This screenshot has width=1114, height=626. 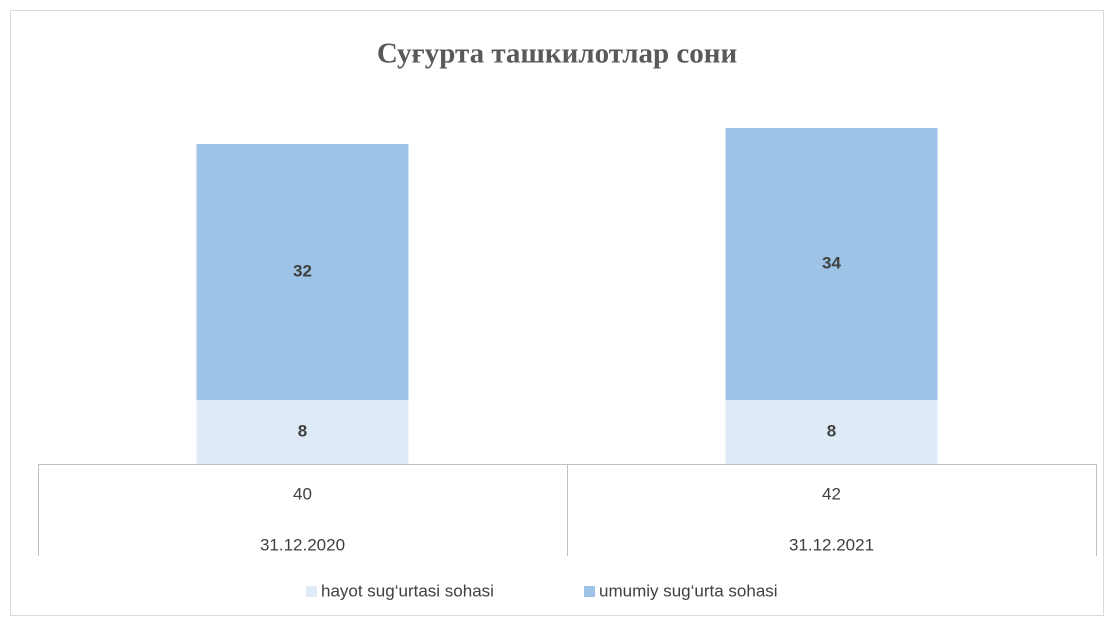 I want to click on x-tick-label: 31.12.2021, so click(x=831, y=544).